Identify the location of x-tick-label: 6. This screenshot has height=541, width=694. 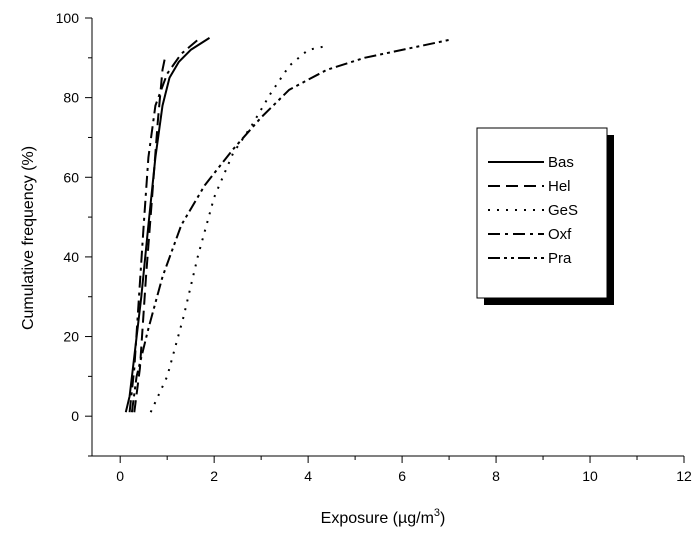
(402, 476).